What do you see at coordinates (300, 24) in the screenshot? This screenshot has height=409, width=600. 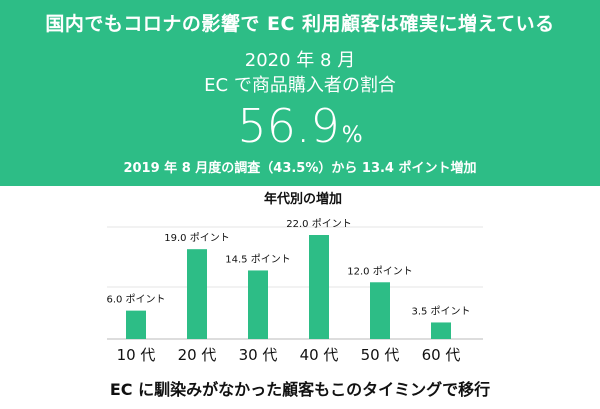 I see `headline: 国内でもコロナの影響で EC 利用顧客は確実に増えている` at bounding box center [300, 24].